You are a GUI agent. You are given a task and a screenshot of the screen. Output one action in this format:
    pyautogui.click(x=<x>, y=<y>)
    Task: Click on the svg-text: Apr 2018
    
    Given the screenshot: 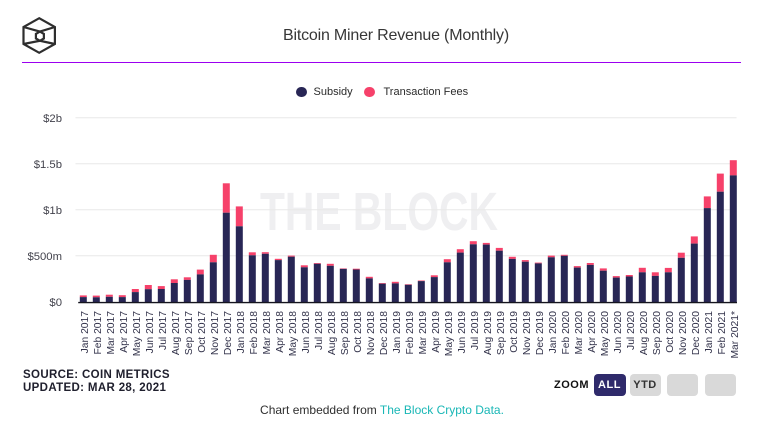 What is the action you would take?
    pyautogui.click(x=280, y=332)
    